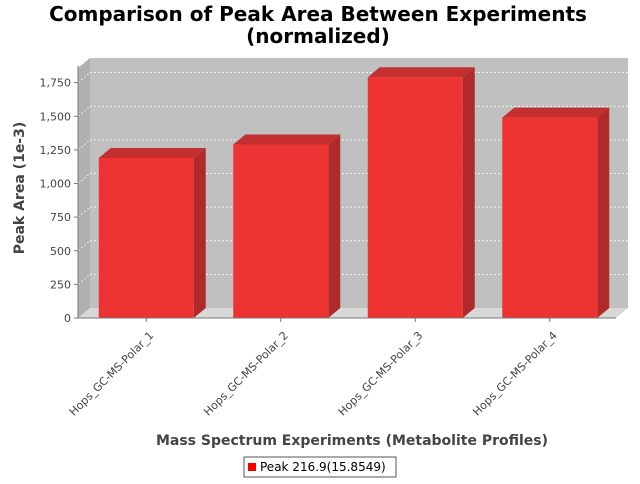 This screenshot has height=484, width=640. Describe the element at coordinates (246, 374) in the screenshot. I see `x-tick-label: Hops_GC-MS-Polar_2` at that location.